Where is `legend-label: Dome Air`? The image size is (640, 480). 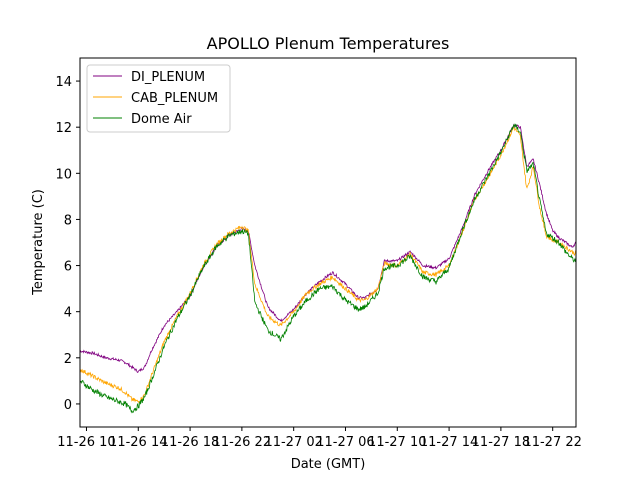
legend-label: Dome Air is located at coordinates (161, 119).